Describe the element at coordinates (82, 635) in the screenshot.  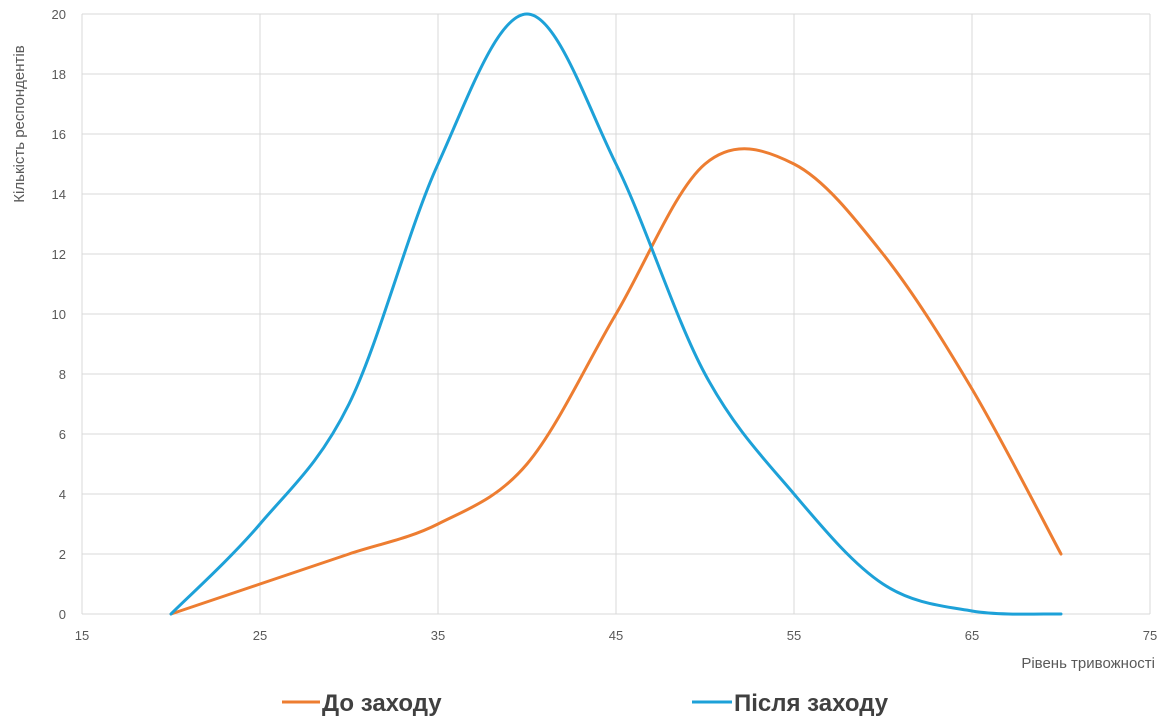
I see `x-tick-label: 15` at that location.